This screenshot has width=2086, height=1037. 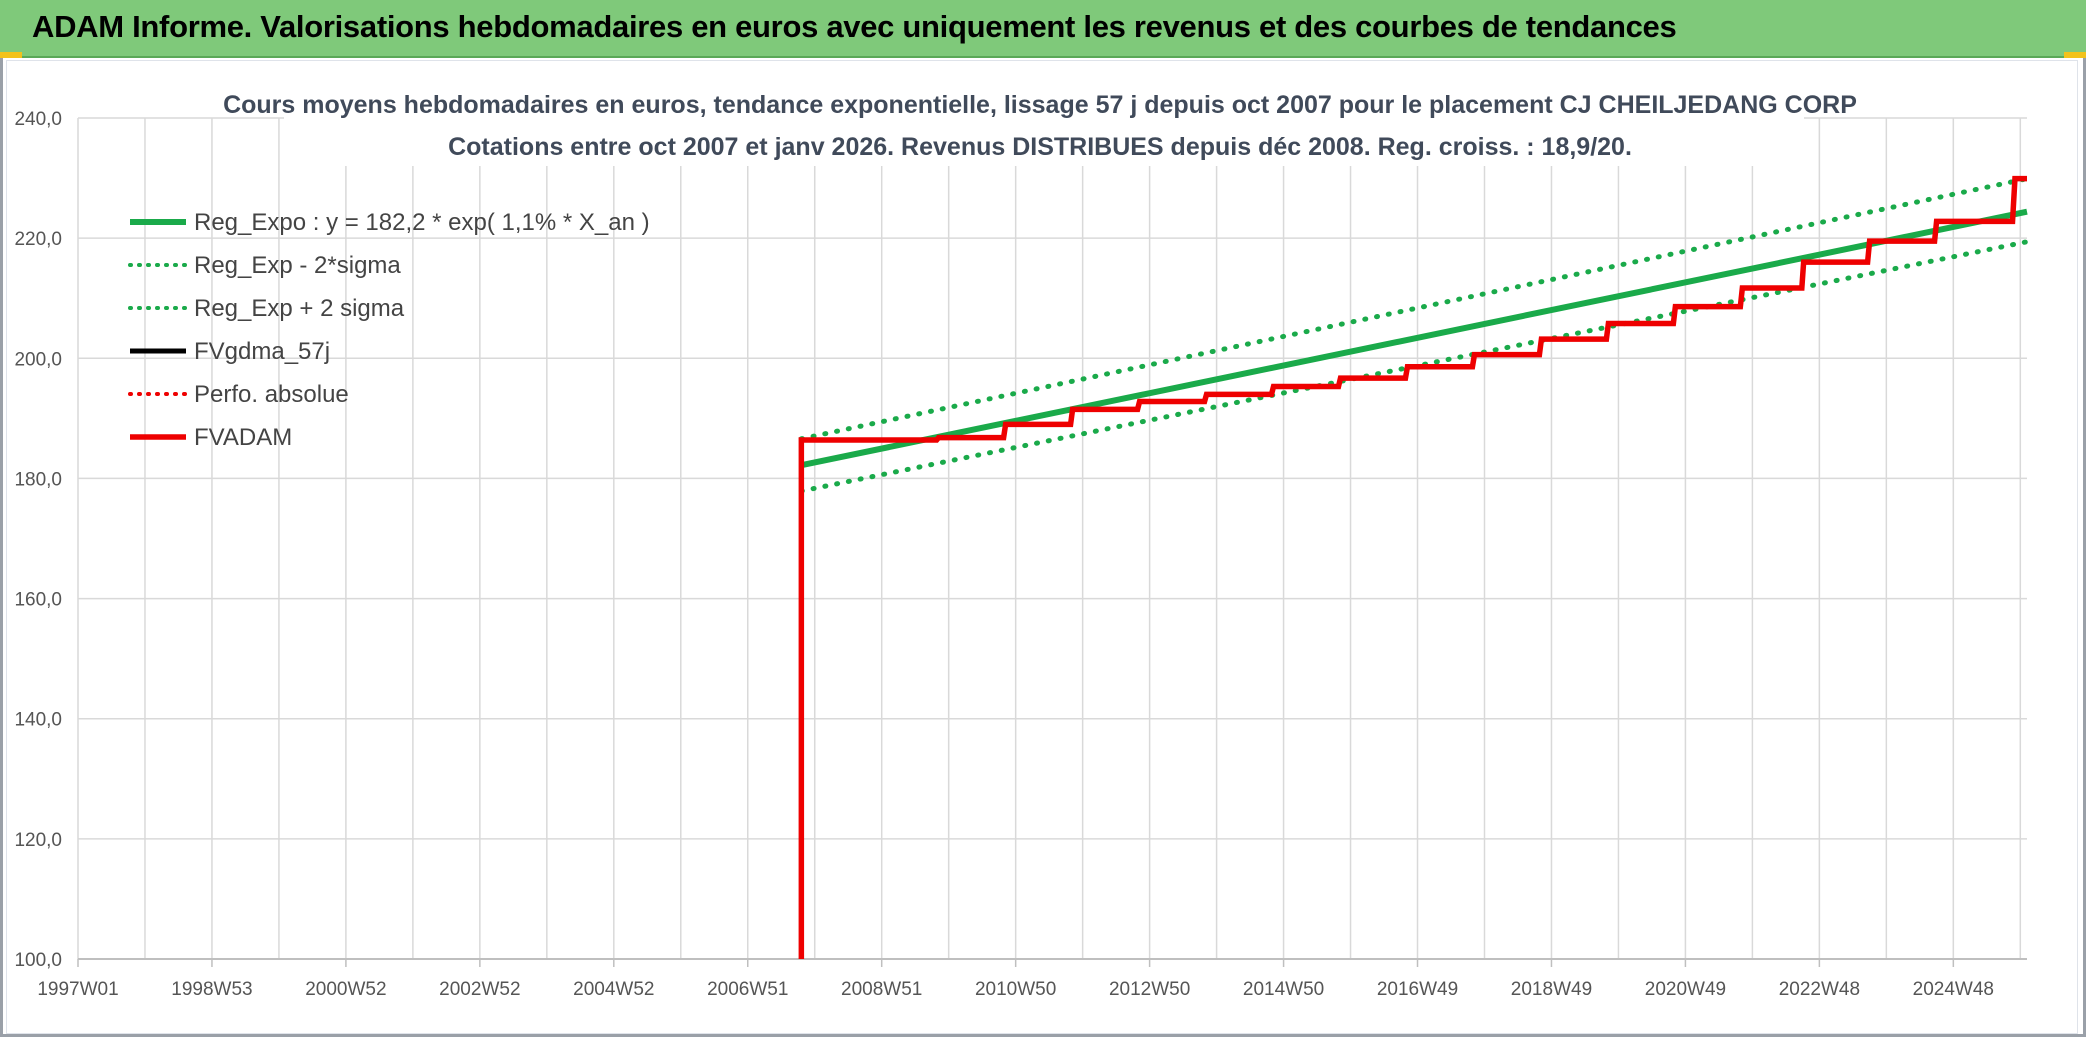 What do you see at coordinates (1015, 989) in the screenshot?
I see `x-tick-label: 2010W50` at bounding box center [1015, 989].